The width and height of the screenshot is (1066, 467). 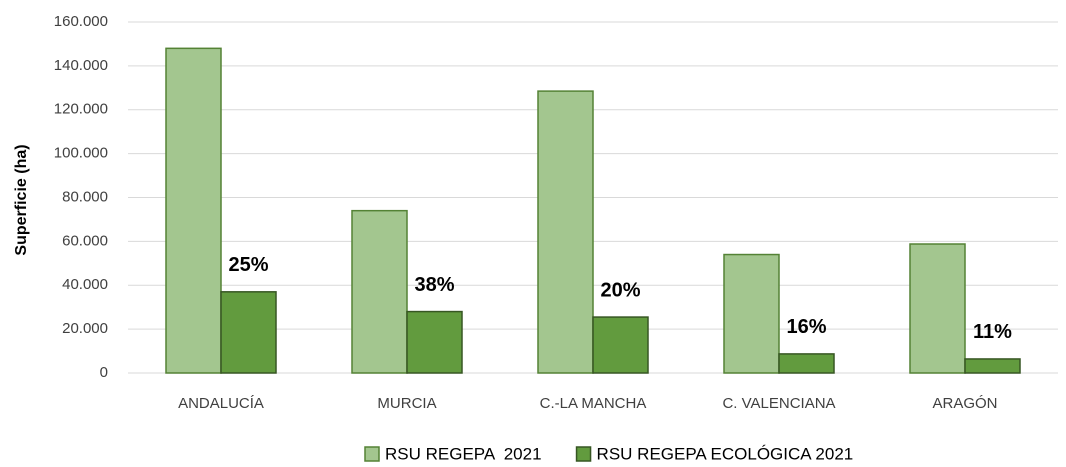 I want to click on annotation: 38%, so click(x=434, y=285).